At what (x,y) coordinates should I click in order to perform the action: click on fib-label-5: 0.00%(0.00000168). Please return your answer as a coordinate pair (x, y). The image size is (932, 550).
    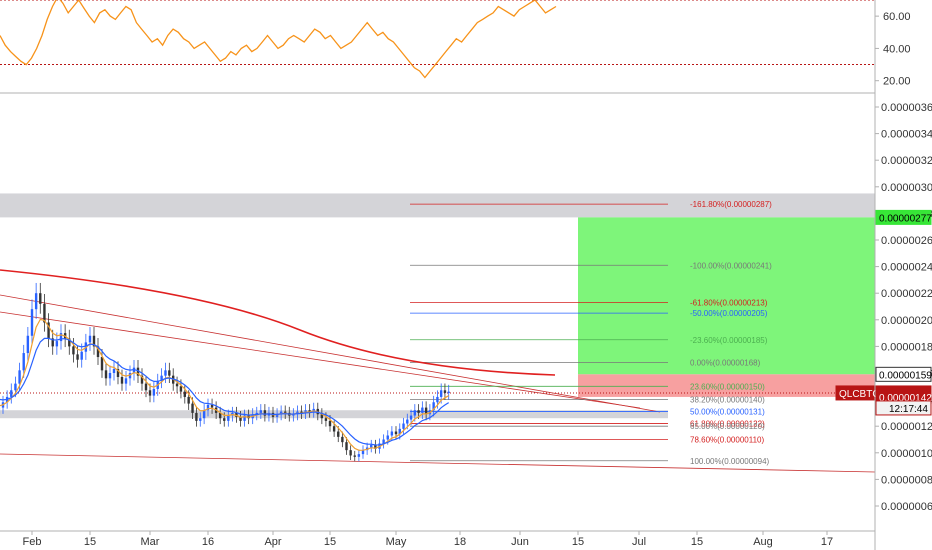
    Looking at the image, I should click on (725, 362).